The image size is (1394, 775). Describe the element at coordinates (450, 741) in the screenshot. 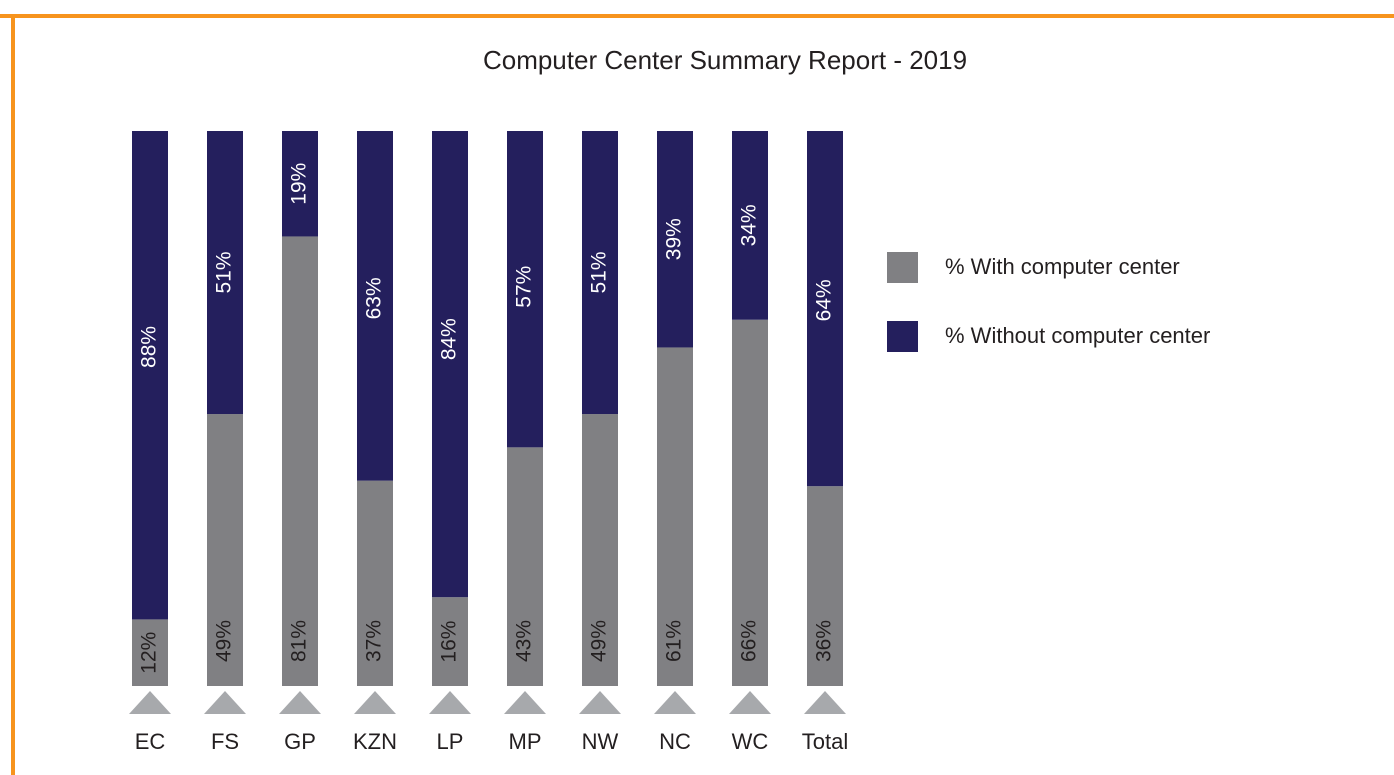

I see `x-tick-label: LP` at that location.